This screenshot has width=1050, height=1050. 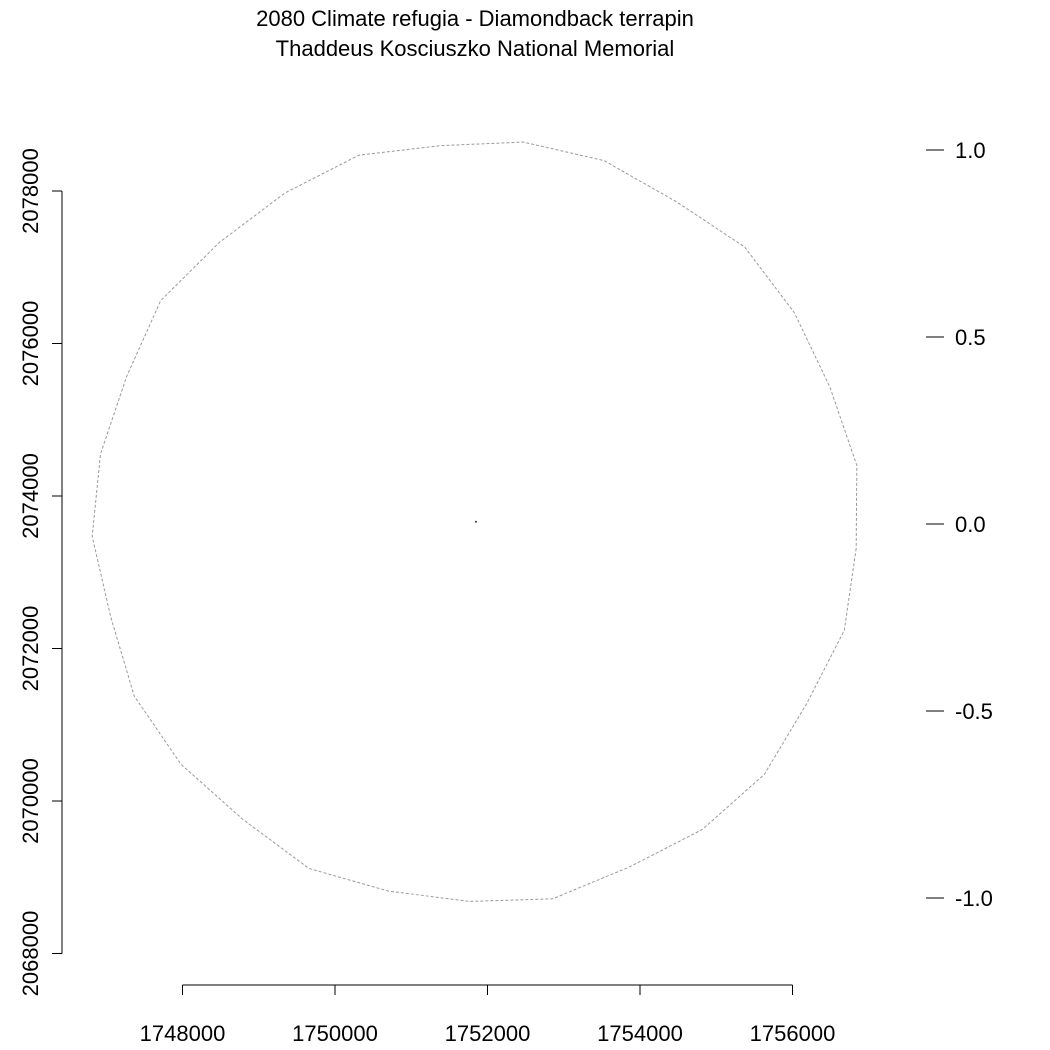 I want to click on site-point-layer, so click(x=475, y=521).